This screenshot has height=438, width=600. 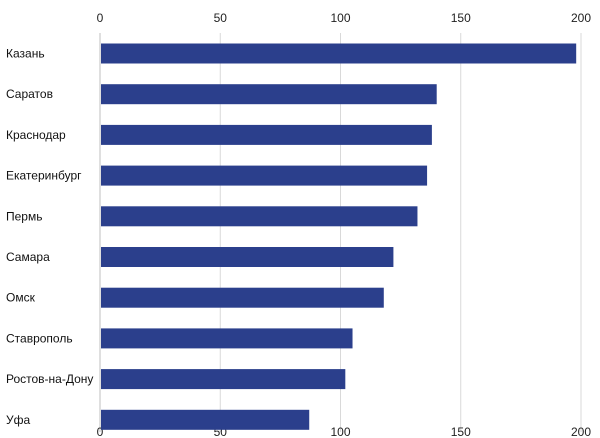 What do you see at coordinates (21, 298) in the screenshot?
I see `category-label: Омск` at bounding box center [21, 298].